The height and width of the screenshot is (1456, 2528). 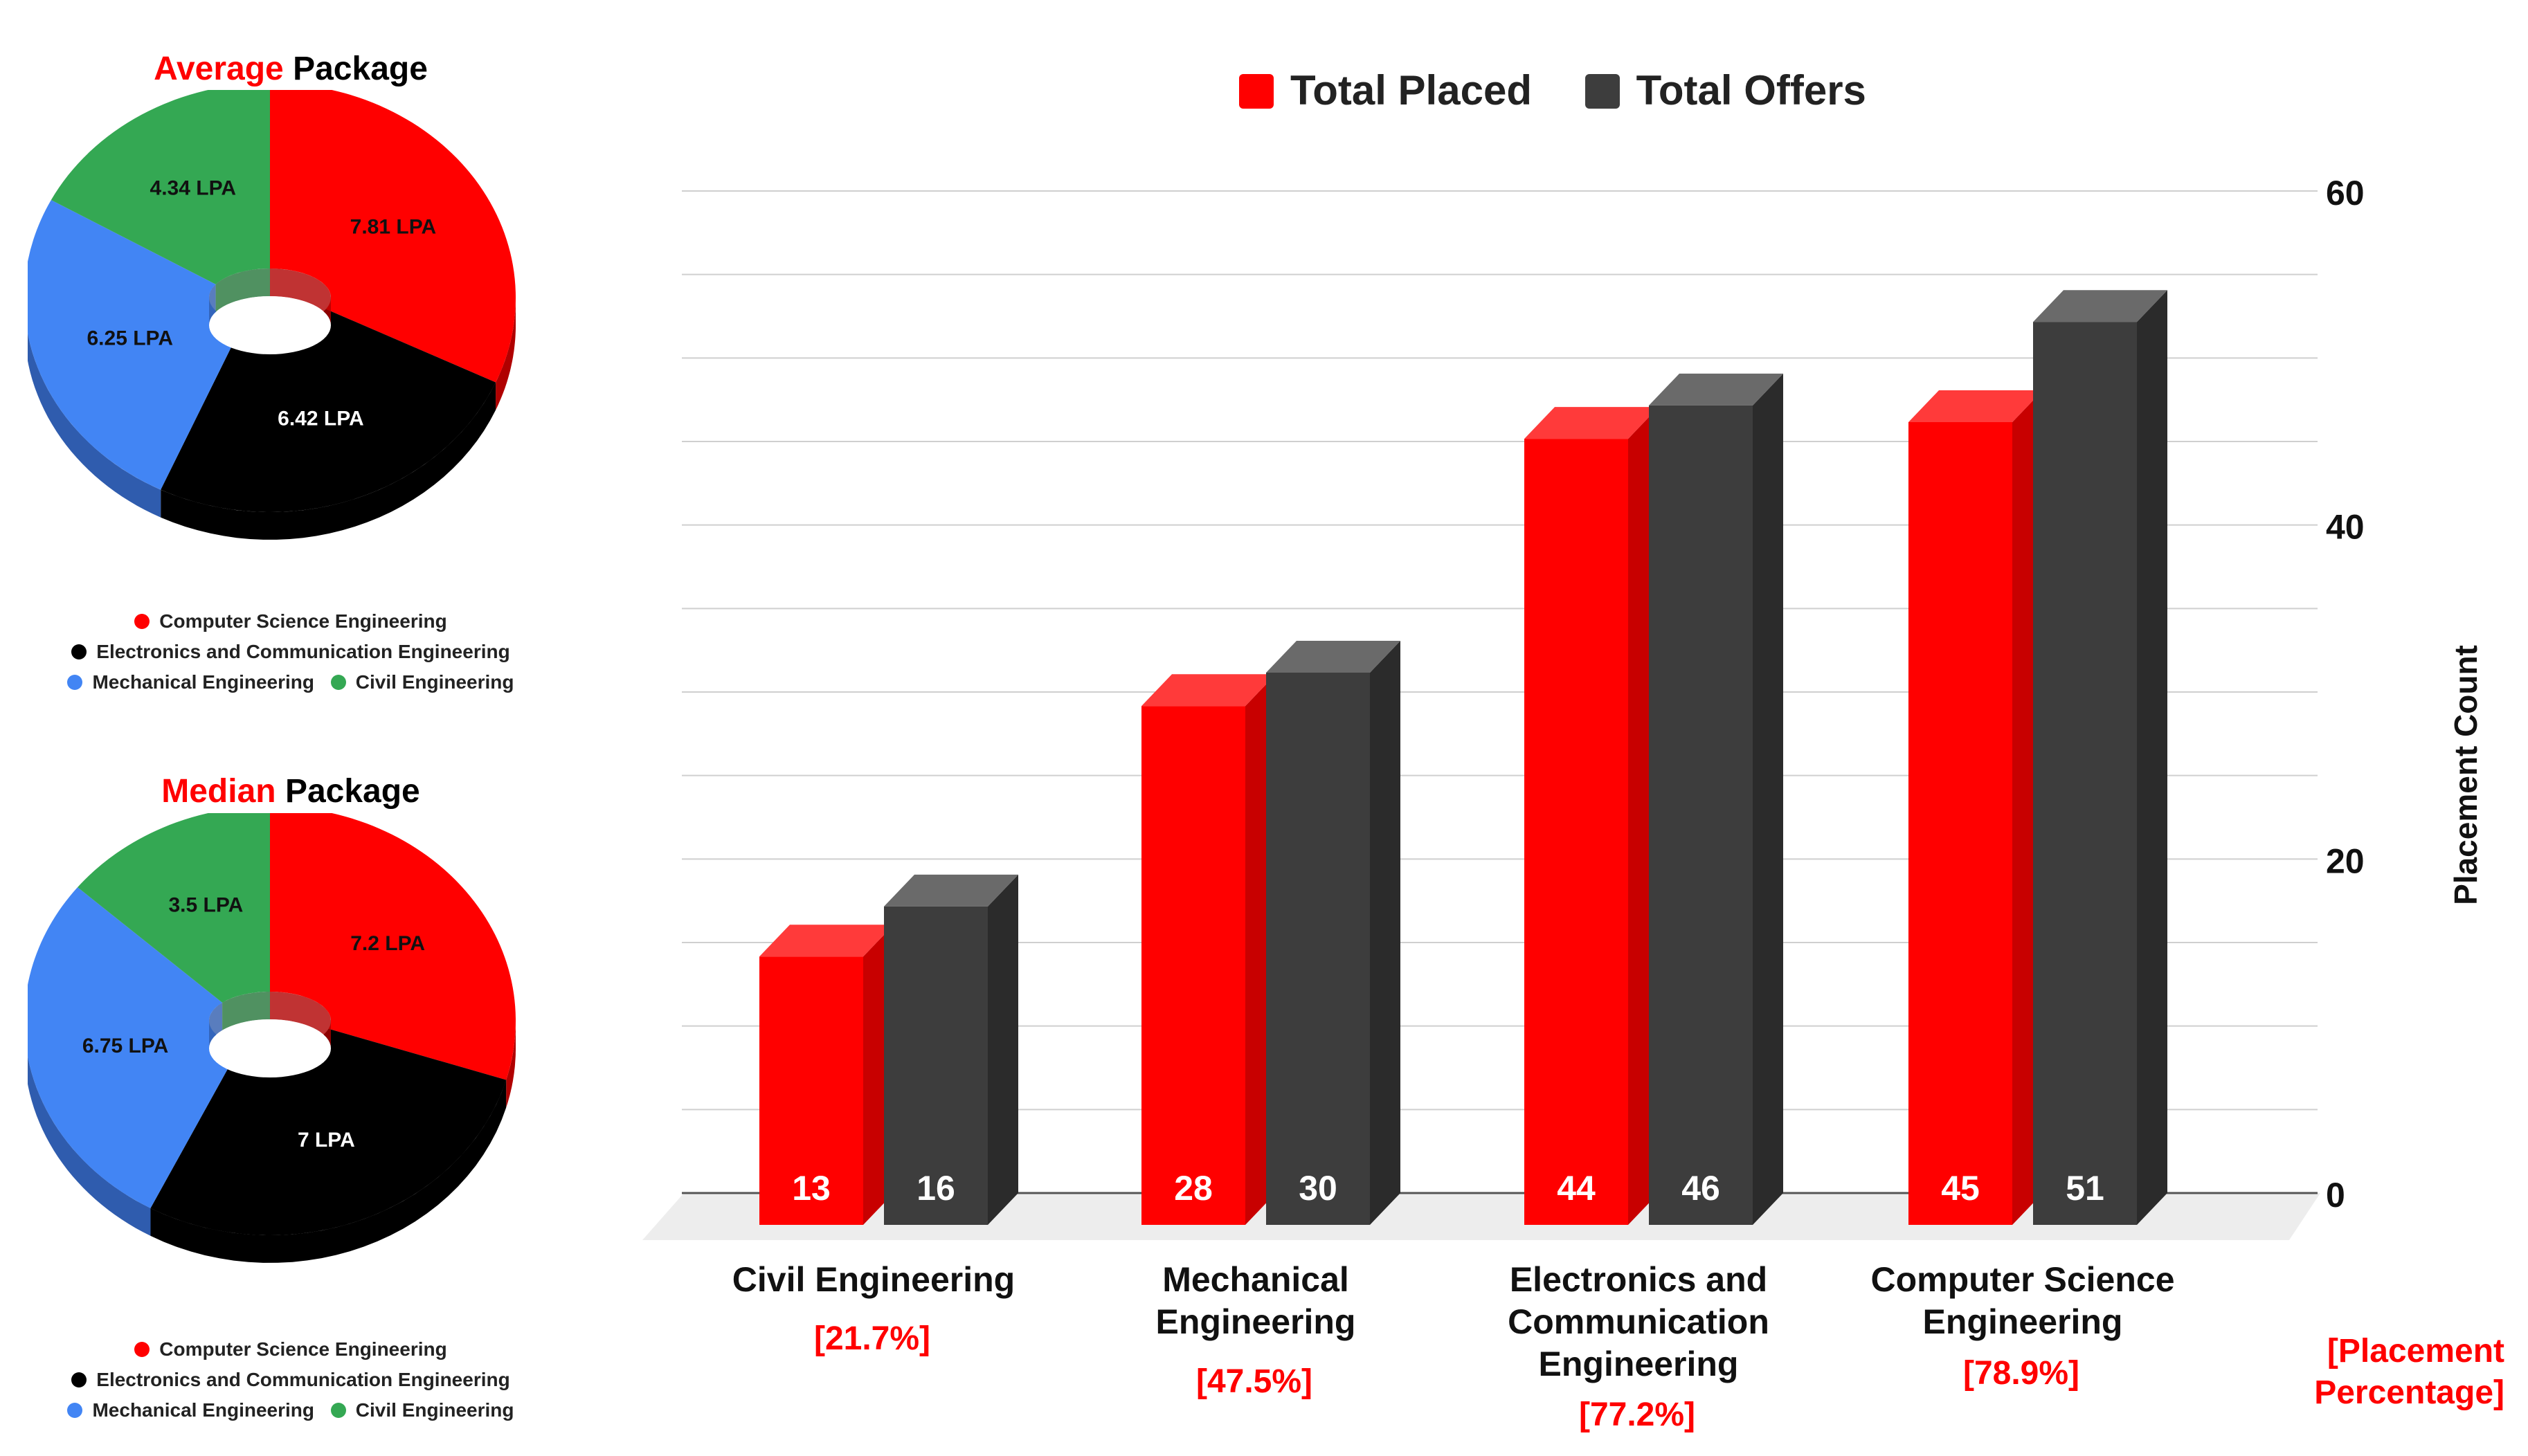 What do you see at coordinates (193, 188) in the screenshot?
I see `average-pie-slice-label-3: 4.34 LPA` at bounding box center [193, 188].